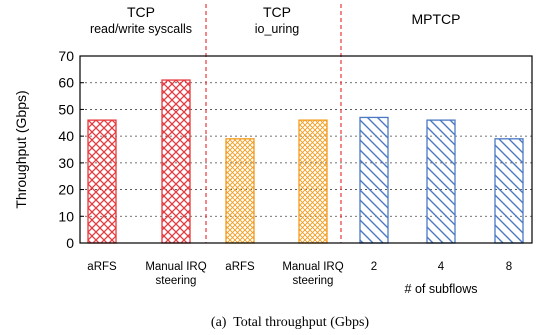 This screenshot has width=544, height=335. Describe the element at coordinates (374, 267) in the screenshot. I see `x-tick-label: 2` at that location.